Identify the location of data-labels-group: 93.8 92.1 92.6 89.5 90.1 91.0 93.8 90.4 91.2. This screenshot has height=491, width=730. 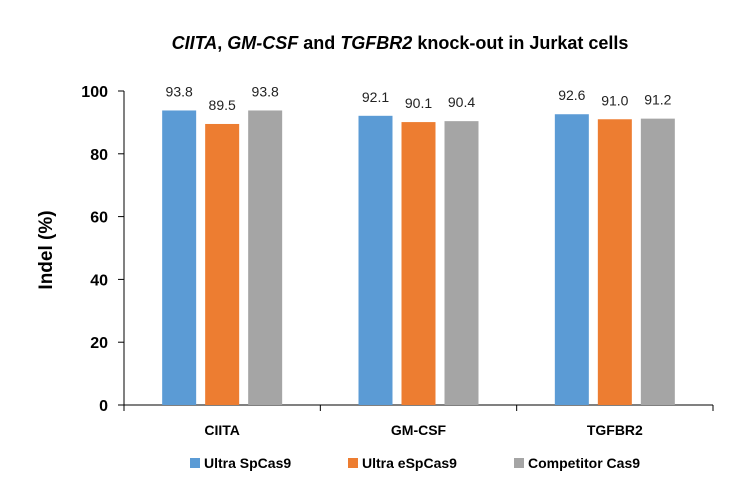
(419, 98).